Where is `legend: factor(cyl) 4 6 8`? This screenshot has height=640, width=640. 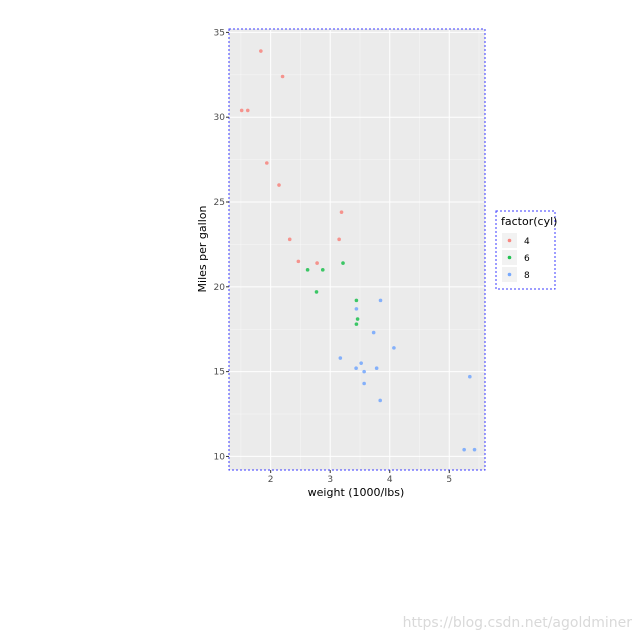 legend: factor(cyl) 4 6 8 is located at coordinates (526, 250).